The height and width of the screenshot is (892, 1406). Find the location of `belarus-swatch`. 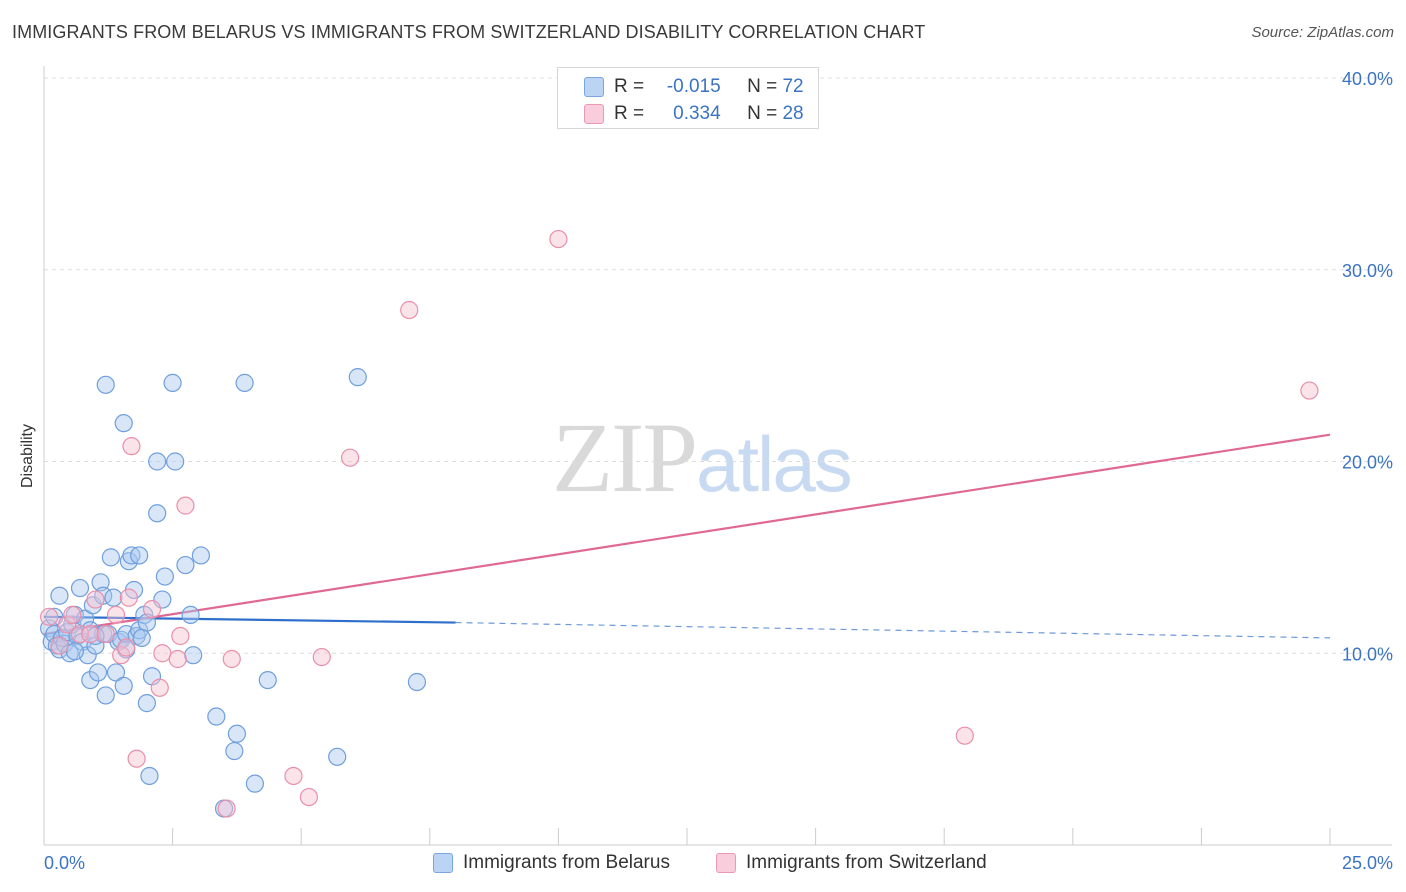

belarus-swatch is located at coordinates (594, 87).